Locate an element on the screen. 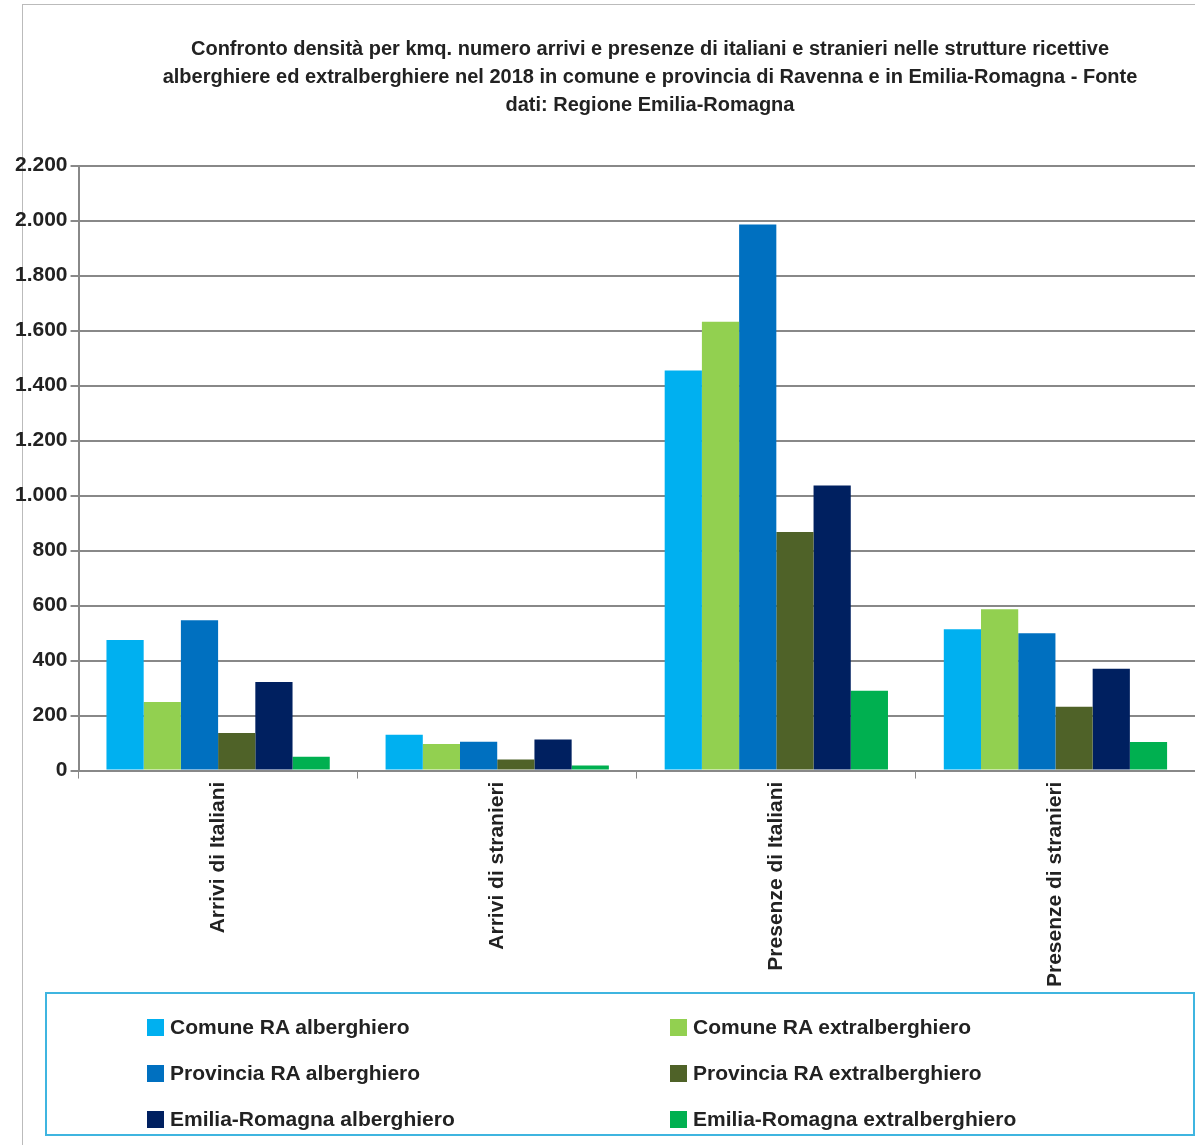 The image size is (1195, 1145). y-tick-label: 200 is located at coordinates (50, 714).